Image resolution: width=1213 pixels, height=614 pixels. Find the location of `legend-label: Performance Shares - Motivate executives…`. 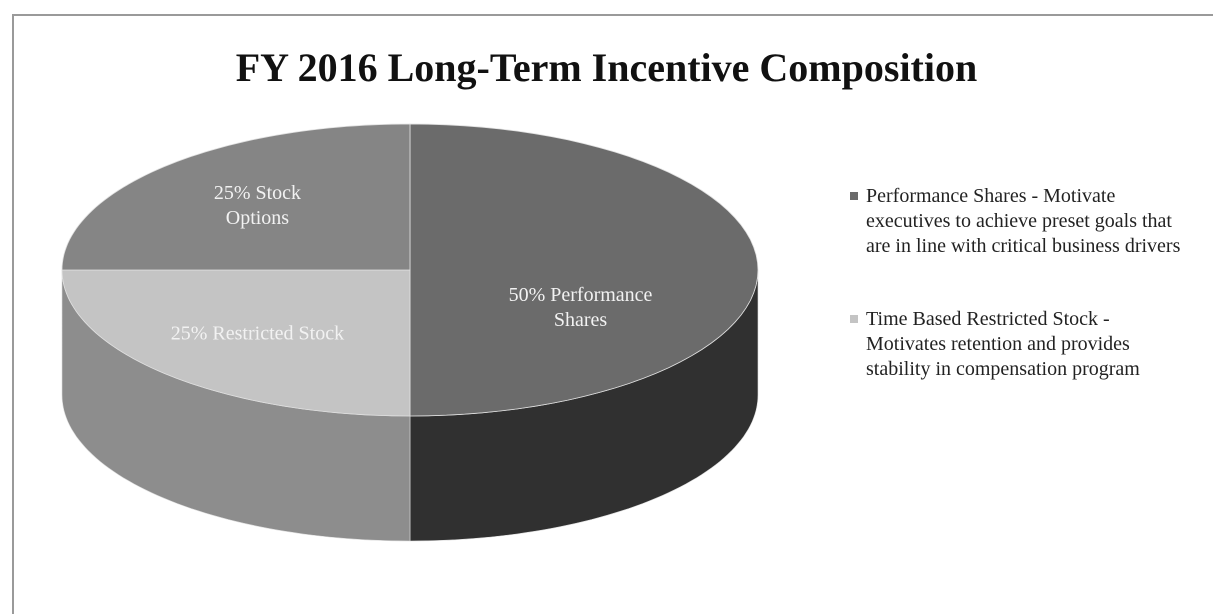

legend-label: Performance Shares - Motivate executives… is located at coordinates (1023, 221).